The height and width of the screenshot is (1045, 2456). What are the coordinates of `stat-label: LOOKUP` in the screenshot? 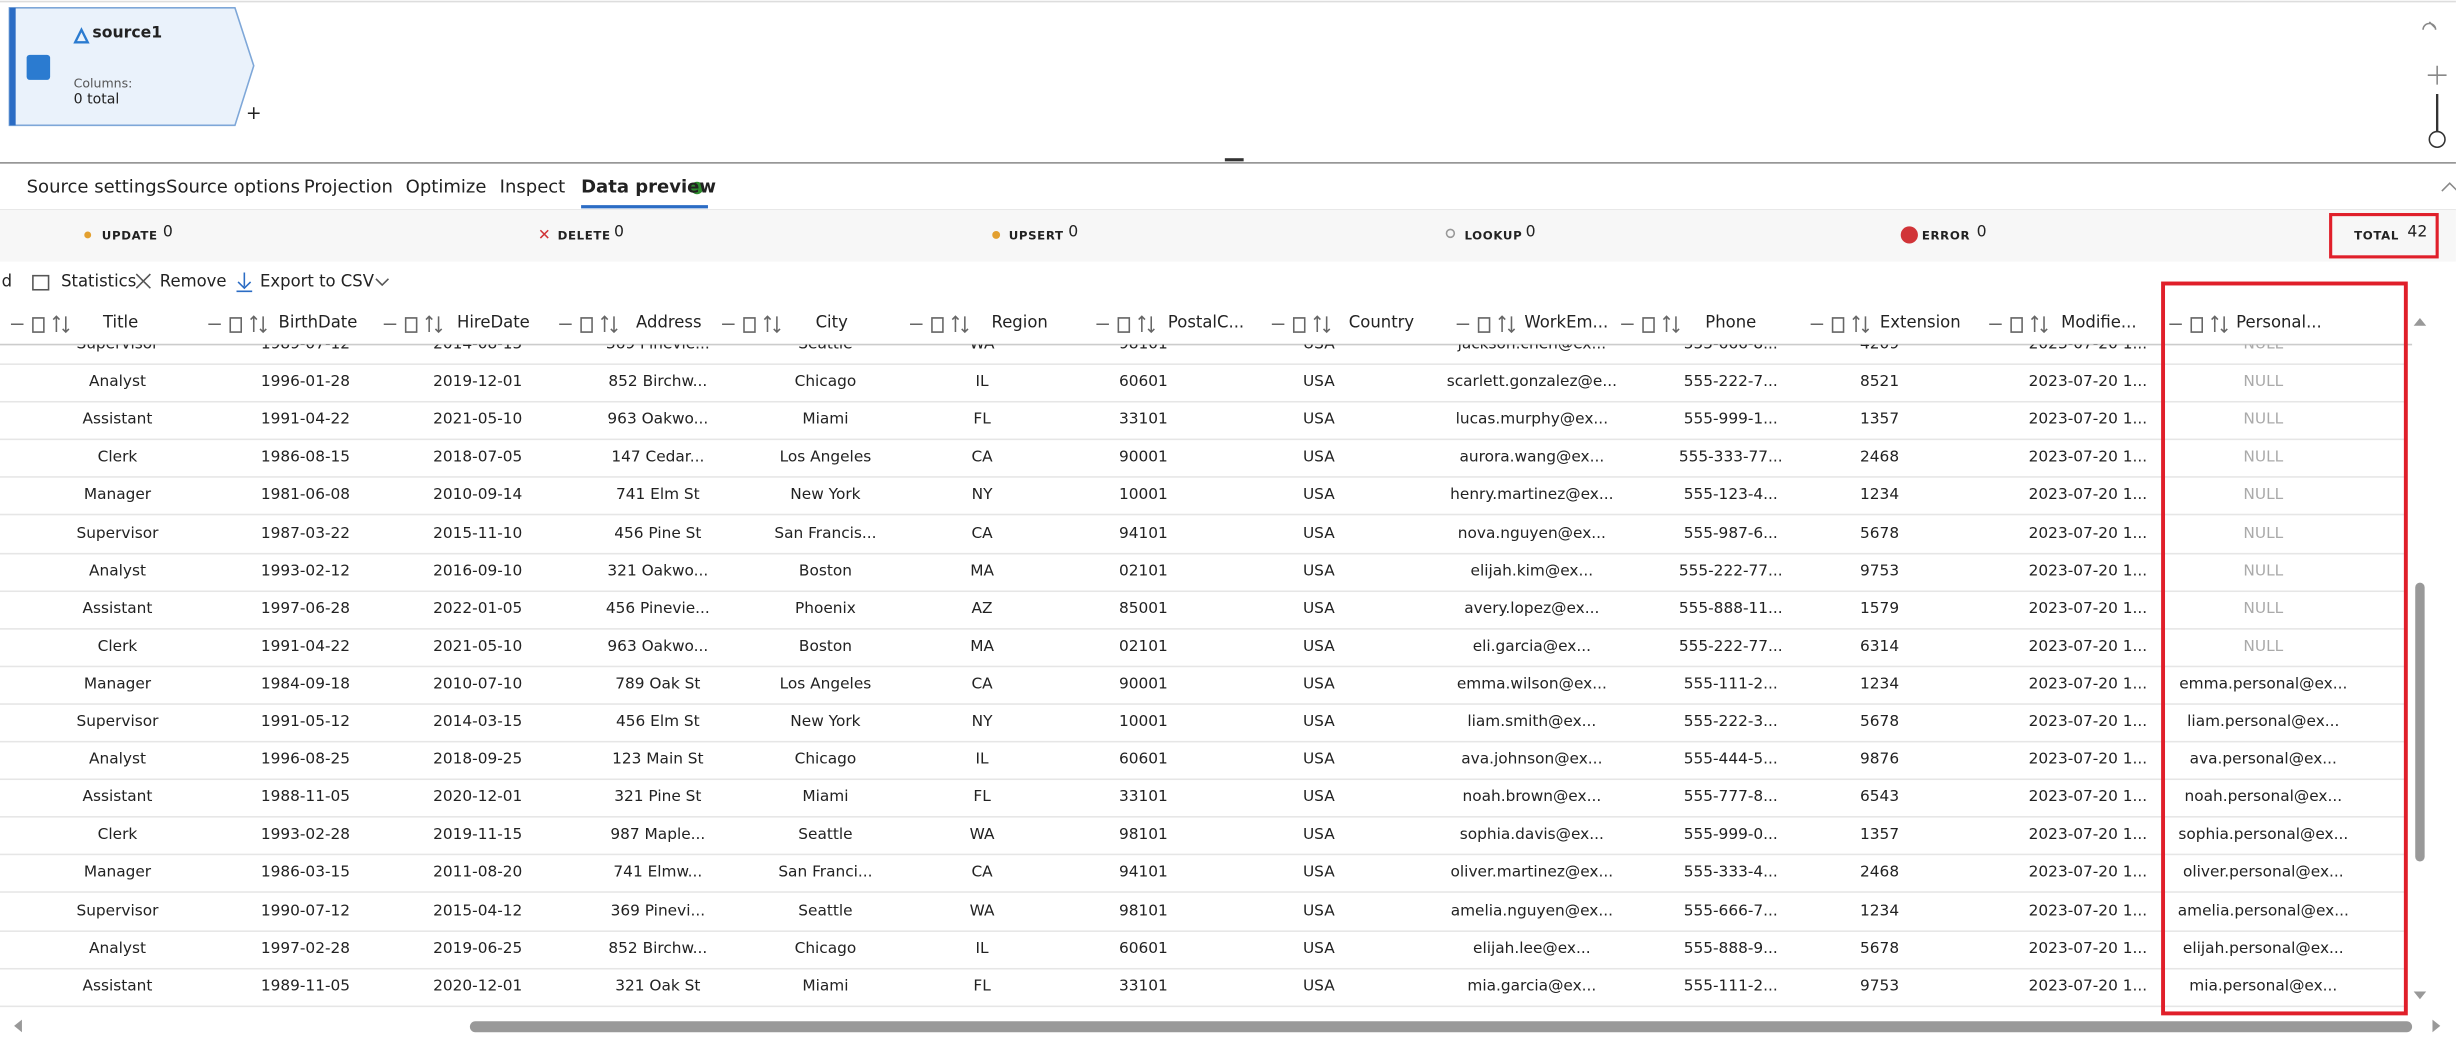 It's located at (1493, 235).